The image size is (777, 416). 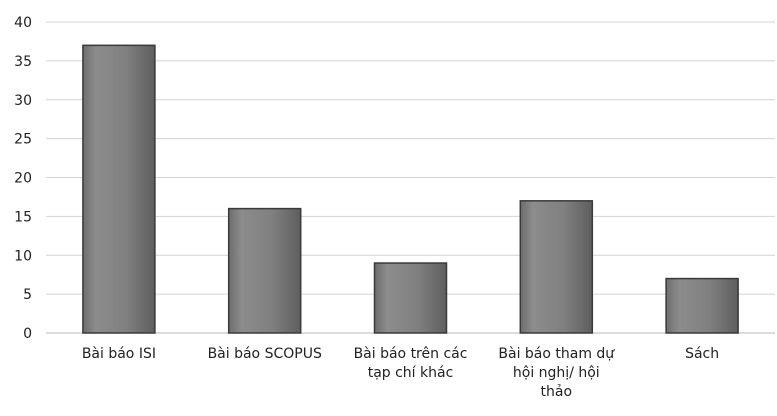 I want to click on y-tick-label: 20, so click(x=23, y=179).